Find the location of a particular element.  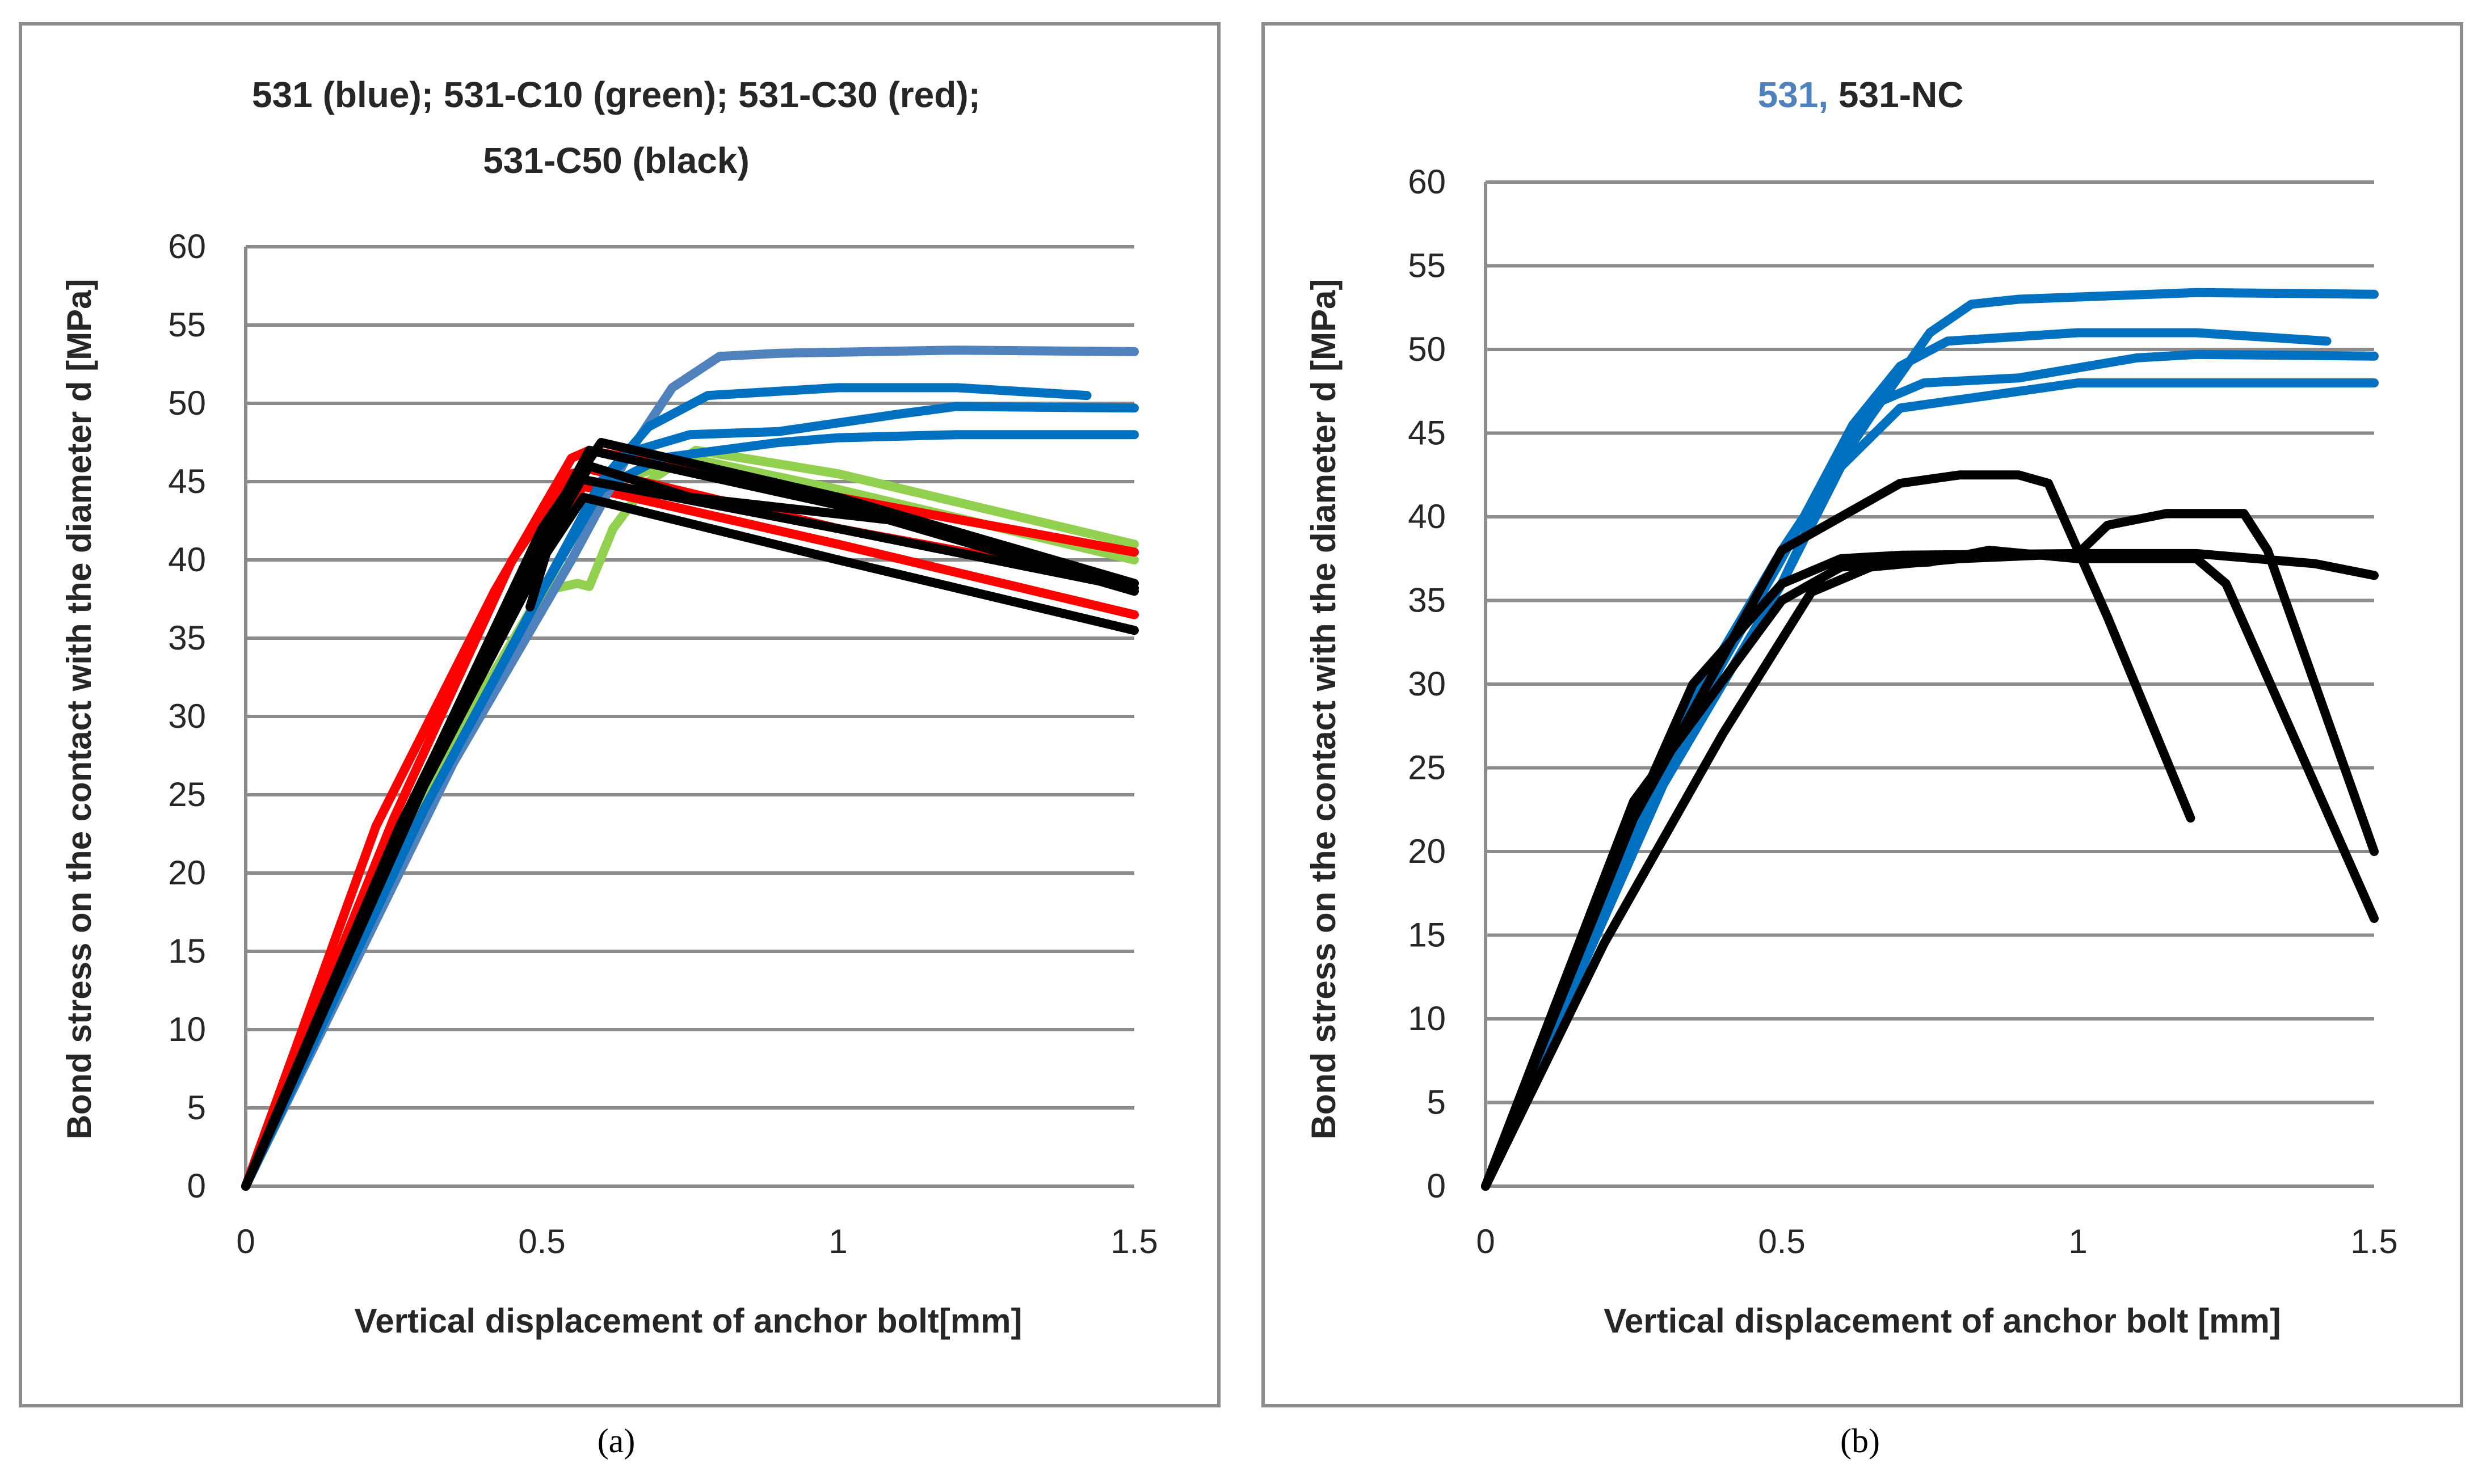

chart-a-y-tick-label: 35 is located at coordinates (187, 638).